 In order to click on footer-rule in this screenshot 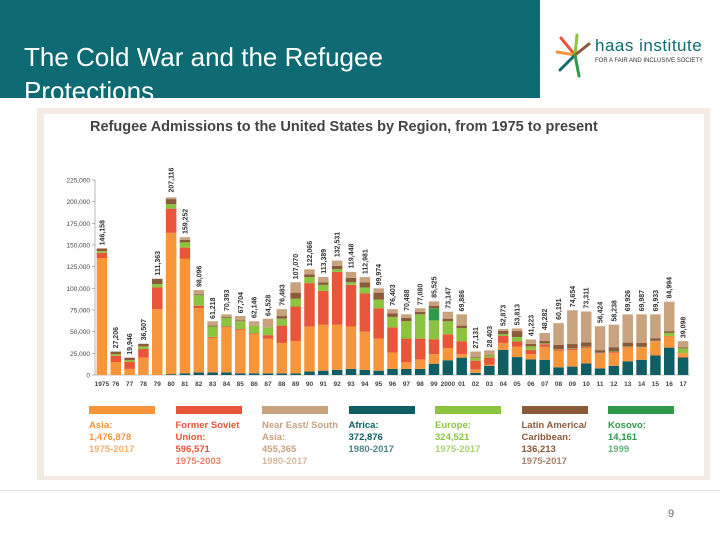, I will do `click(360, 490)`.